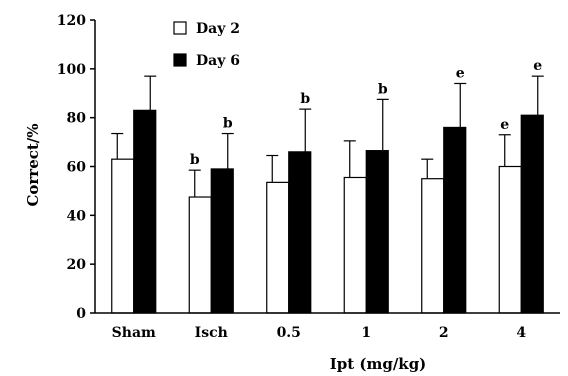 This screenshot has height=376, width=568. What do you see at coordinates (289, 333) in the screenshot?
I see `x-tick-label-0-5: 0.5` at bounding box center [289, 333].